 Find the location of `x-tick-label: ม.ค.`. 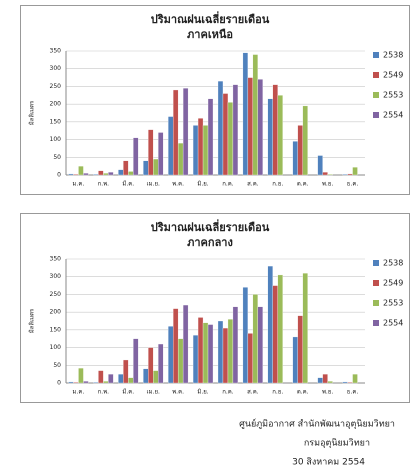

x-tick-label: ม.ค. is located at coordinates (79, 392).